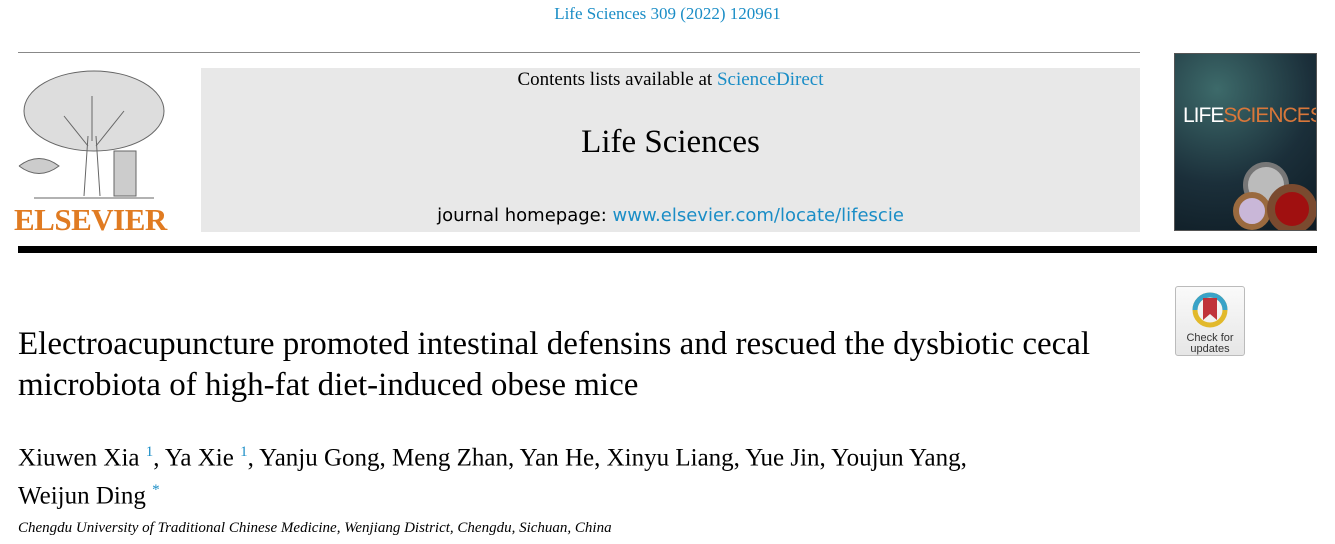 The image size is (1335, 544). Describe the element at coordinates (156, 490) in the screenshot. I see `corresponding-mark: *` at that location.